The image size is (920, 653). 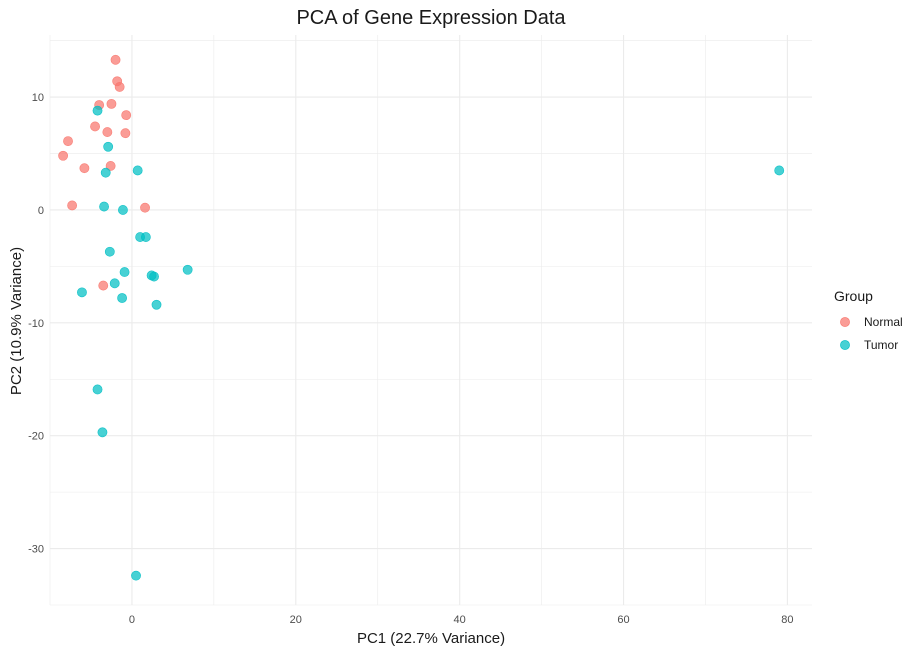 I want to click on chart-title: PCA of Gene Expression Data, so click(x=431, y=18).